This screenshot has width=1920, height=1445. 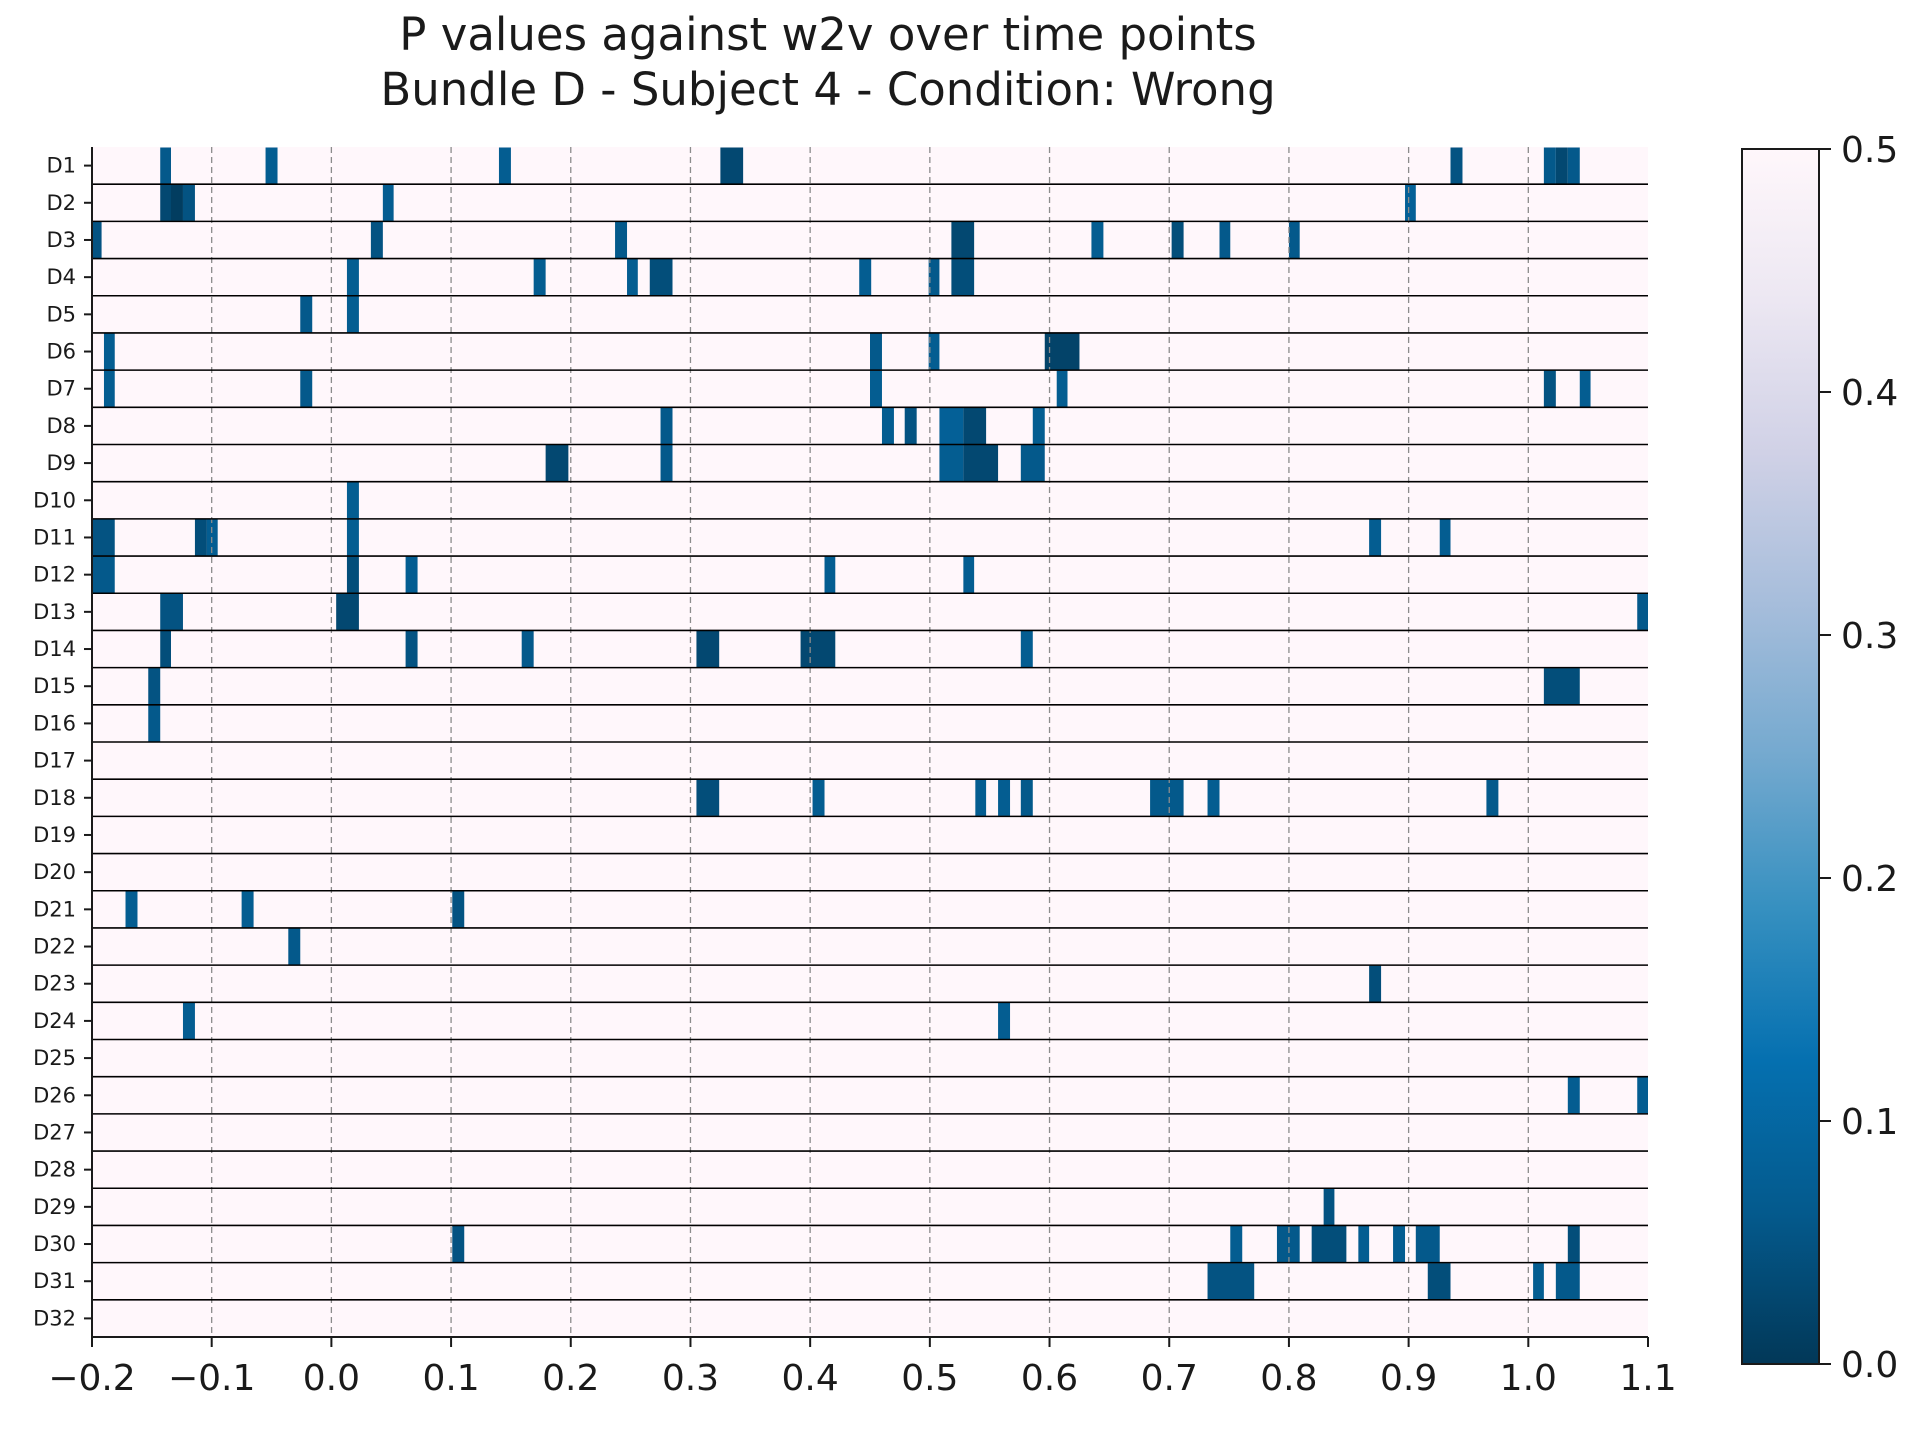 I want to click on y-tick-label: D27, so click(x=54, y=1132).